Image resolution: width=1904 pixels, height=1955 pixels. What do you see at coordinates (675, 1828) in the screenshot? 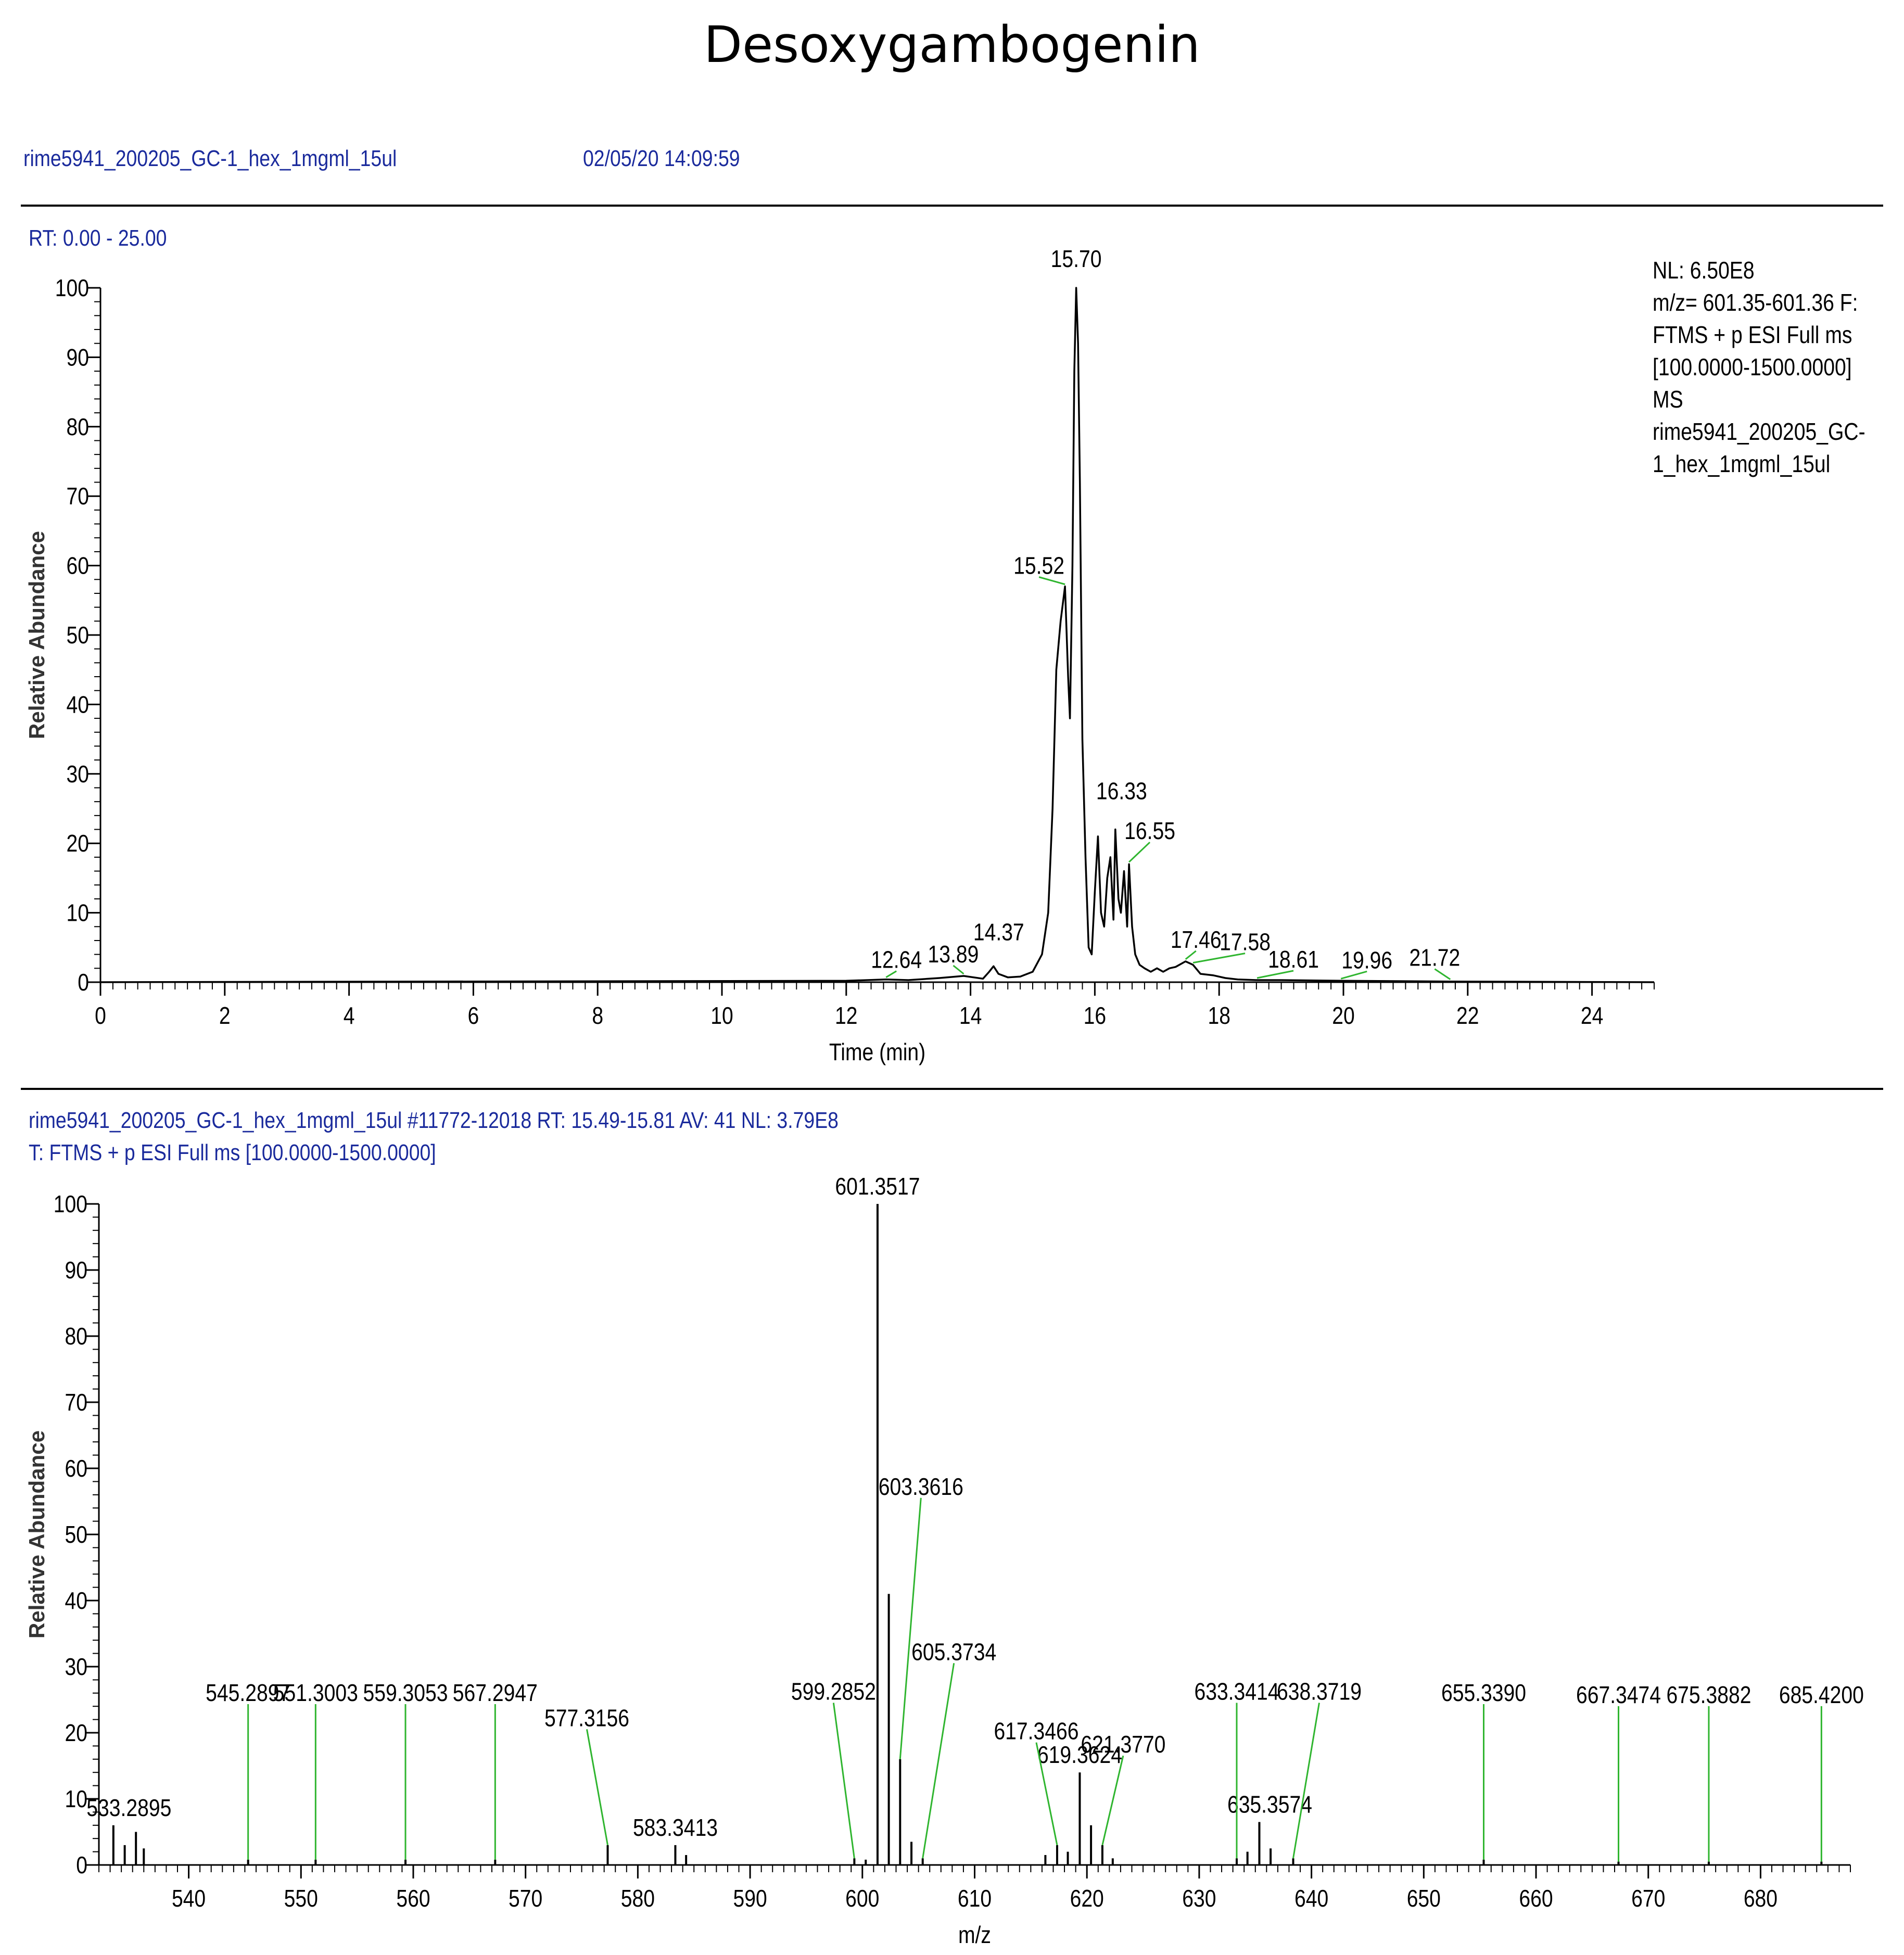
I see `peak-label: 583.3413` at bounding box center [675, 1828].